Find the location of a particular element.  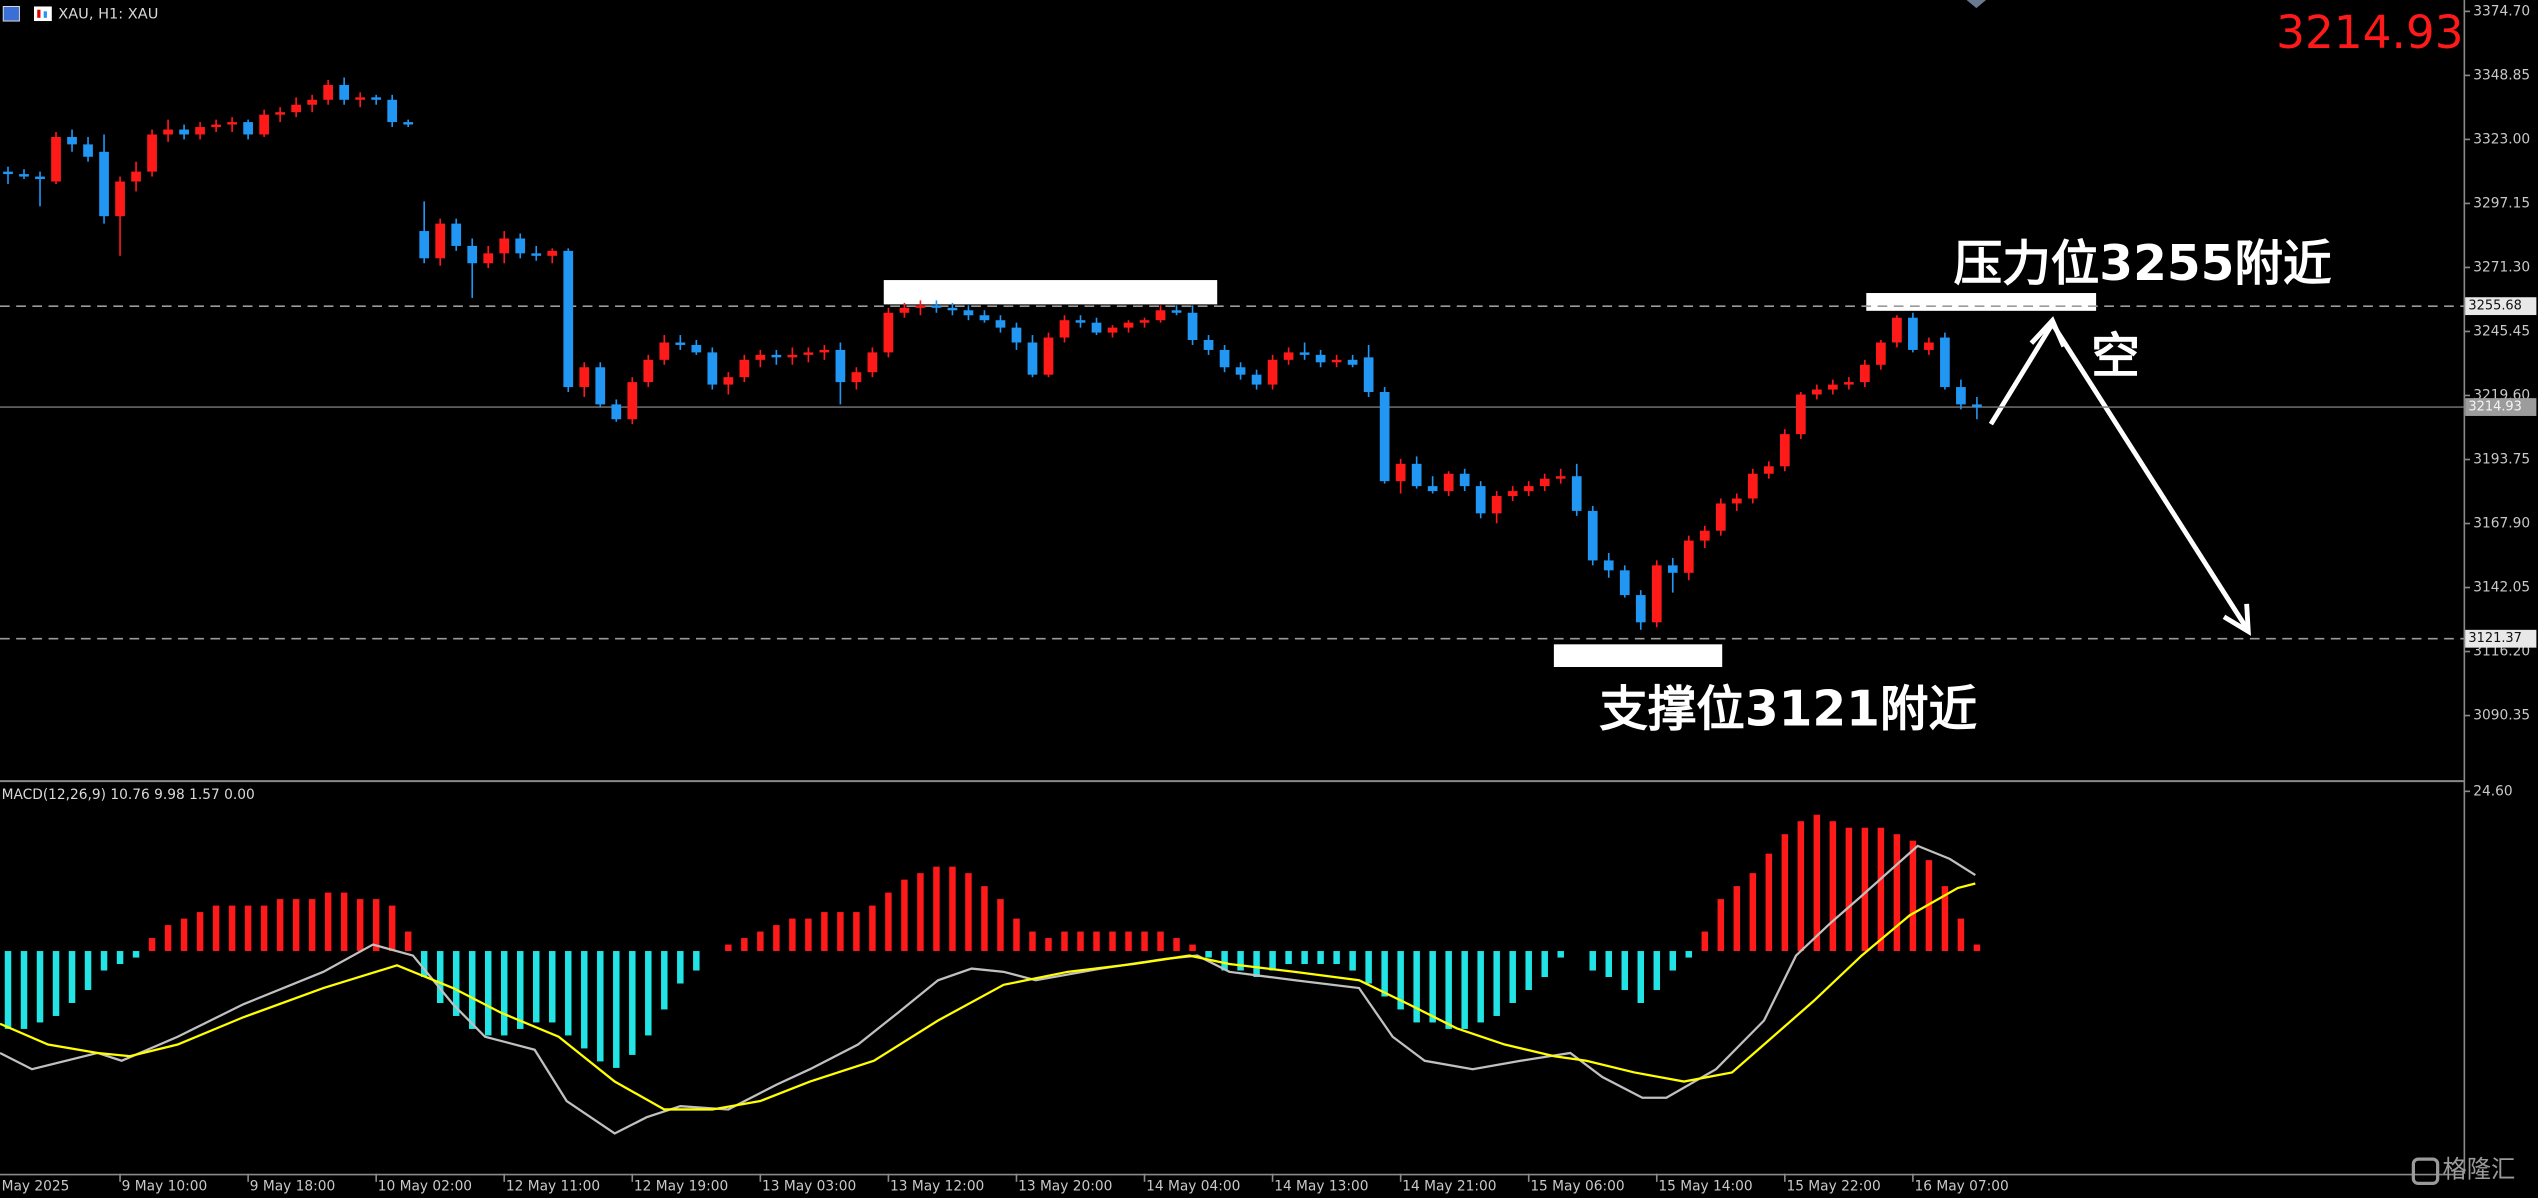

menu-icon is located at coordinates (11, 13).